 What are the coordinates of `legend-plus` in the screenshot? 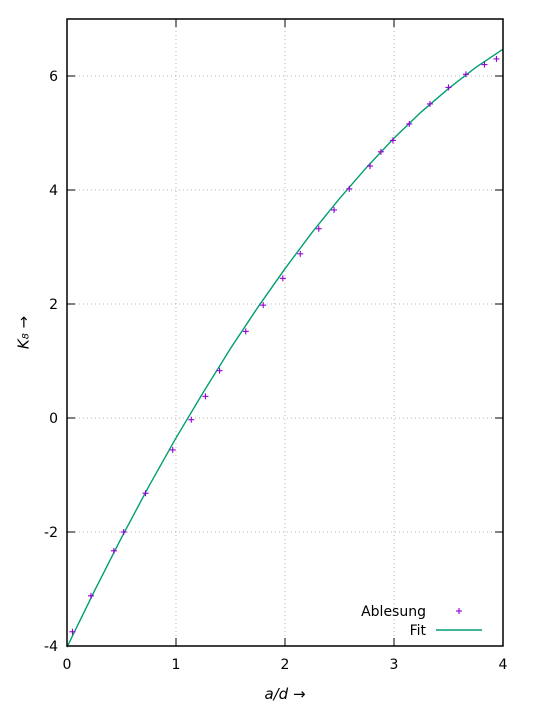 It's located at (459, 611).